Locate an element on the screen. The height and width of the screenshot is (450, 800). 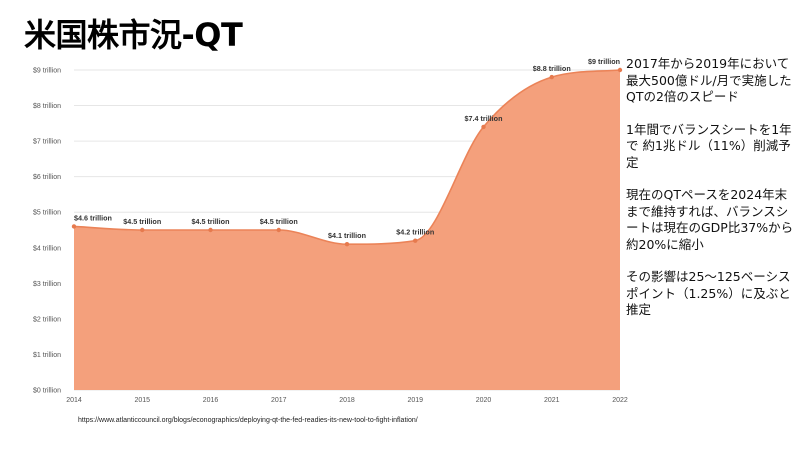
y-tick-label: $5 trillion is located at coordinates (47, 213).